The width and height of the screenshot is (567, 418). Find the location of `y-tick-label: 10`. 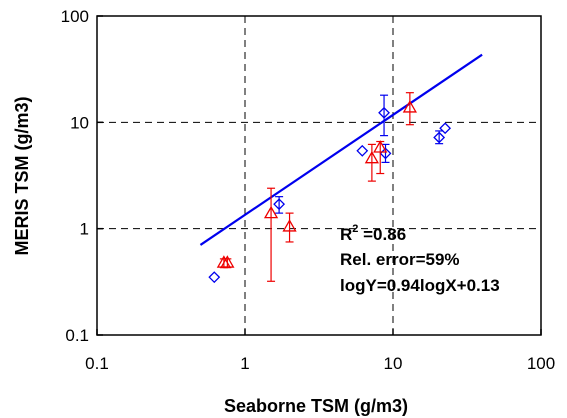

y-tick-label: 10 is located at coordinates (79, 122).